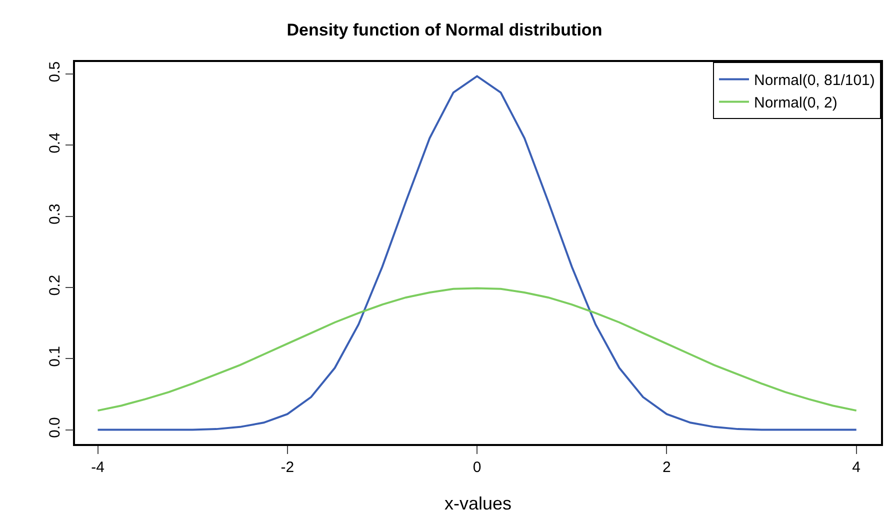  Describe the element at coordinates (97, 467) in the screenshot. I see `x-tick-label: -4` at that location.